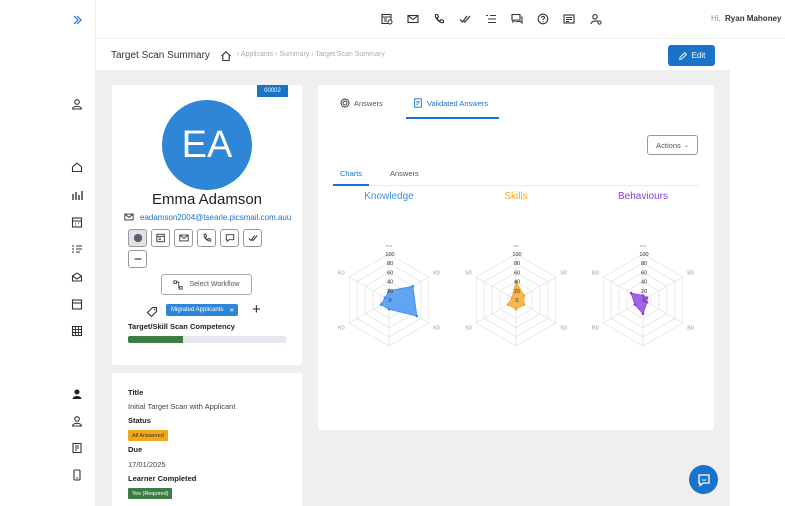  I want to click on page-title: Target Scan Summary, so click(160, 55).